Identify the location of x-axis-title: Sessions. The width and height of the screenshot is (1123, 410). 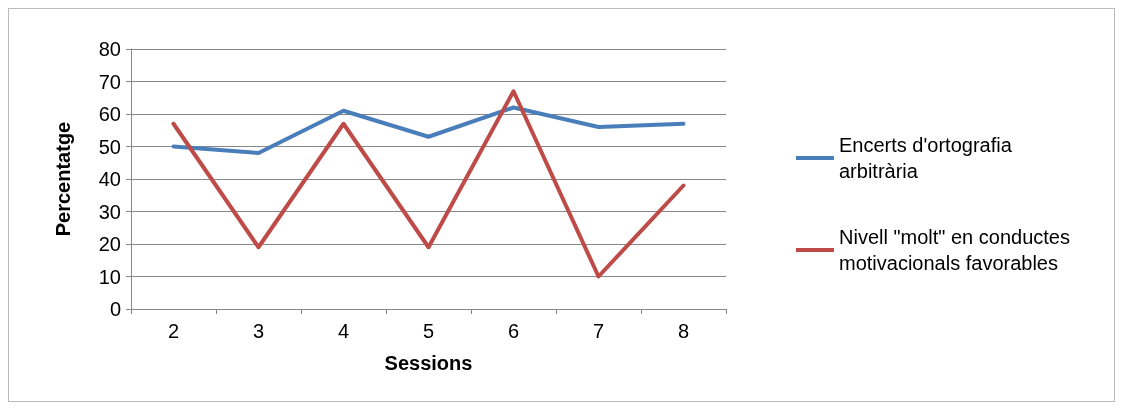
(428, 363).